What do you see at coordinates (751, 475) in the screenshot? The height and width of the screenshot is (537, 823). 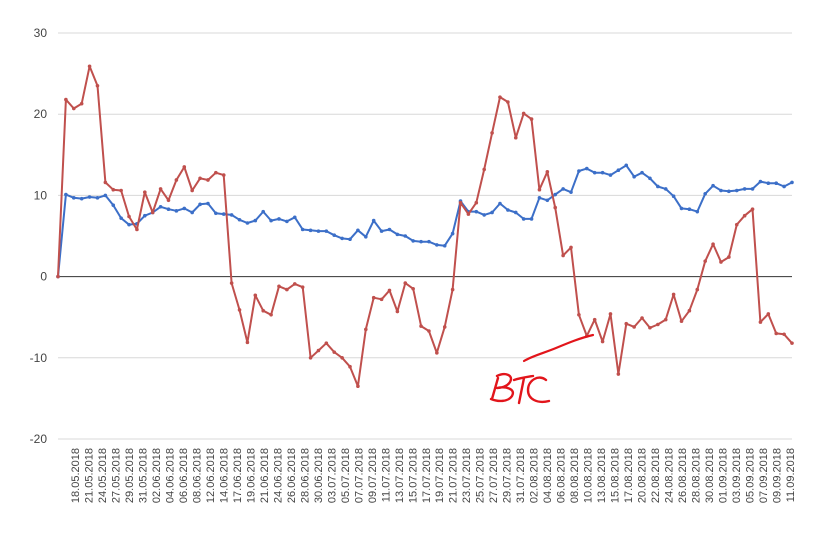 I see `x-tick-label: 05.09.2018` at bounding box center [751, 475].